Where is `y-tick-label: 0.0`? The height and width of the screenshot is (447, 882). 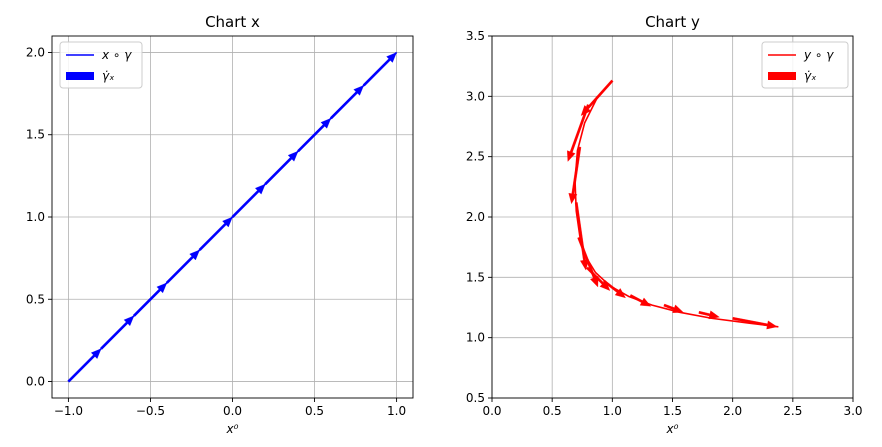 y-tick-label: 0.0 is located at coordinates (35, 382).